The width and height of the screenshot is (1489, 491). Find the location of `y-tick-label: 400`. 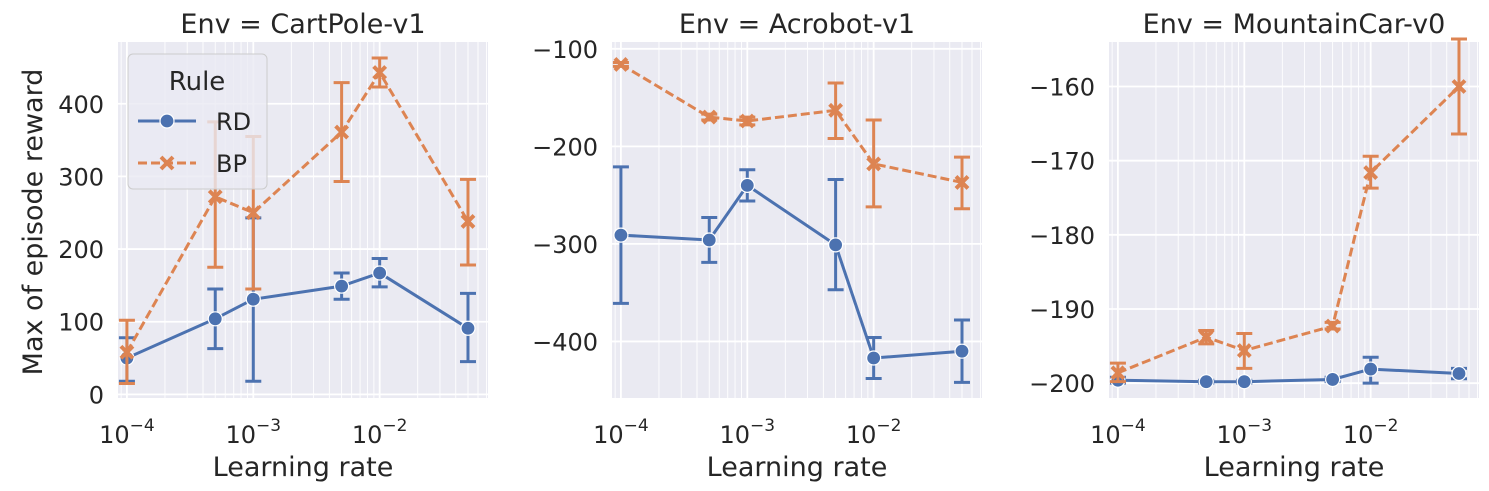

y-tick-label: 400 is located at coordinates (81, 105).